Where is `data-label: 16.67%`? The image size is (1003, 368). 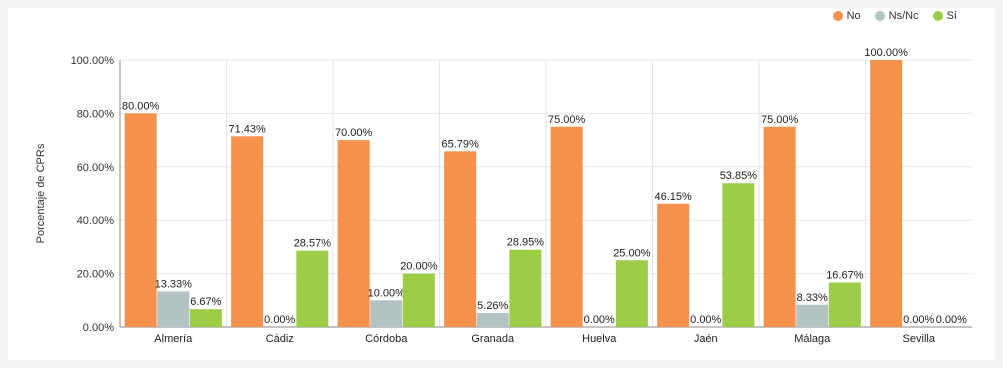
data-label: 16.67% is located at coordinates (845, 275).